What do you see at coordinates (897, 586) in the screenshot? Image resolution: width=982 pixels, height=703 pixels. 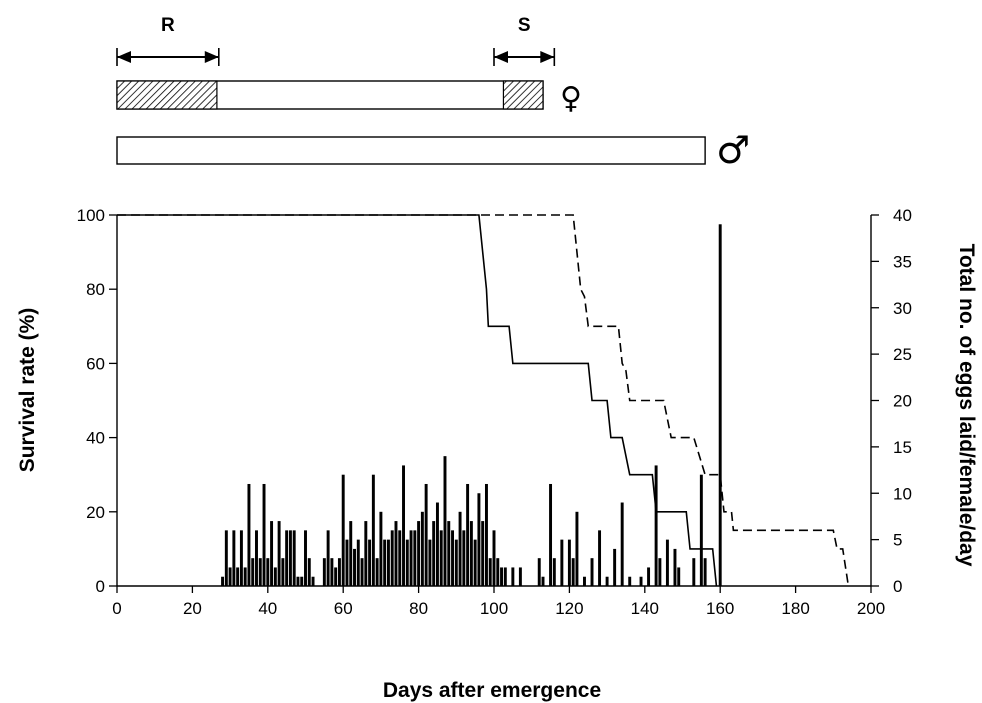 I see `y-right-tick-label: 0` at bounding box center [897, 586].